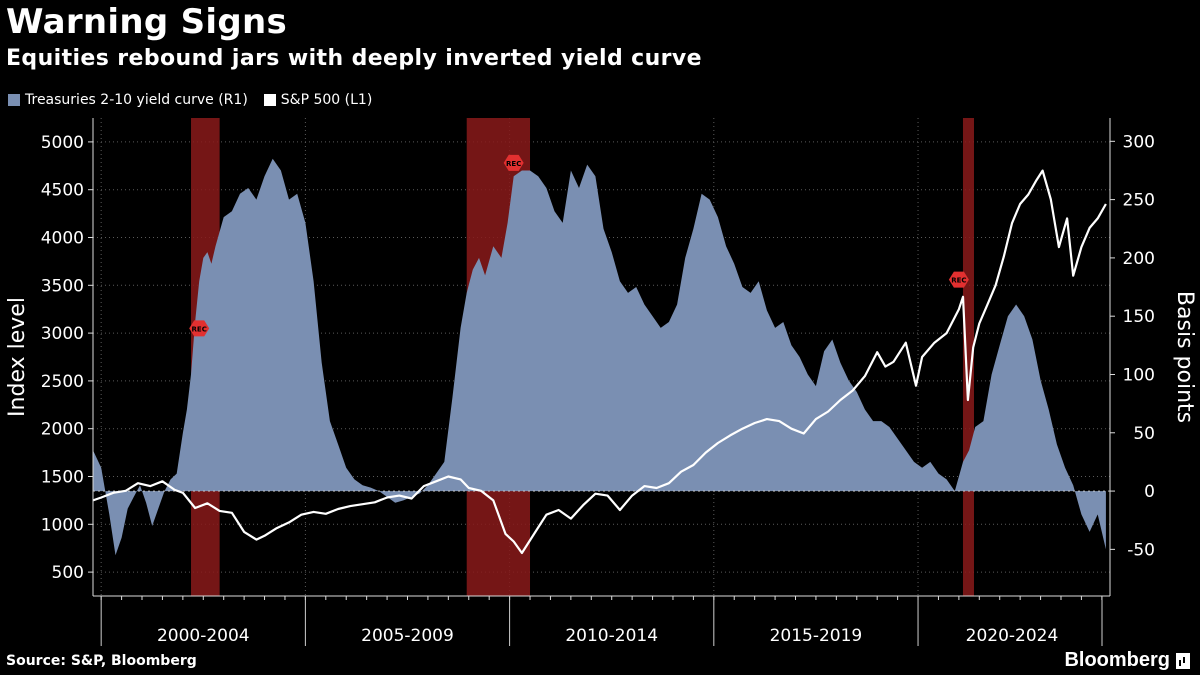 This screenshot has height=675, width=1200. I want to click on left-tick-label: 500, so click(68, 573).